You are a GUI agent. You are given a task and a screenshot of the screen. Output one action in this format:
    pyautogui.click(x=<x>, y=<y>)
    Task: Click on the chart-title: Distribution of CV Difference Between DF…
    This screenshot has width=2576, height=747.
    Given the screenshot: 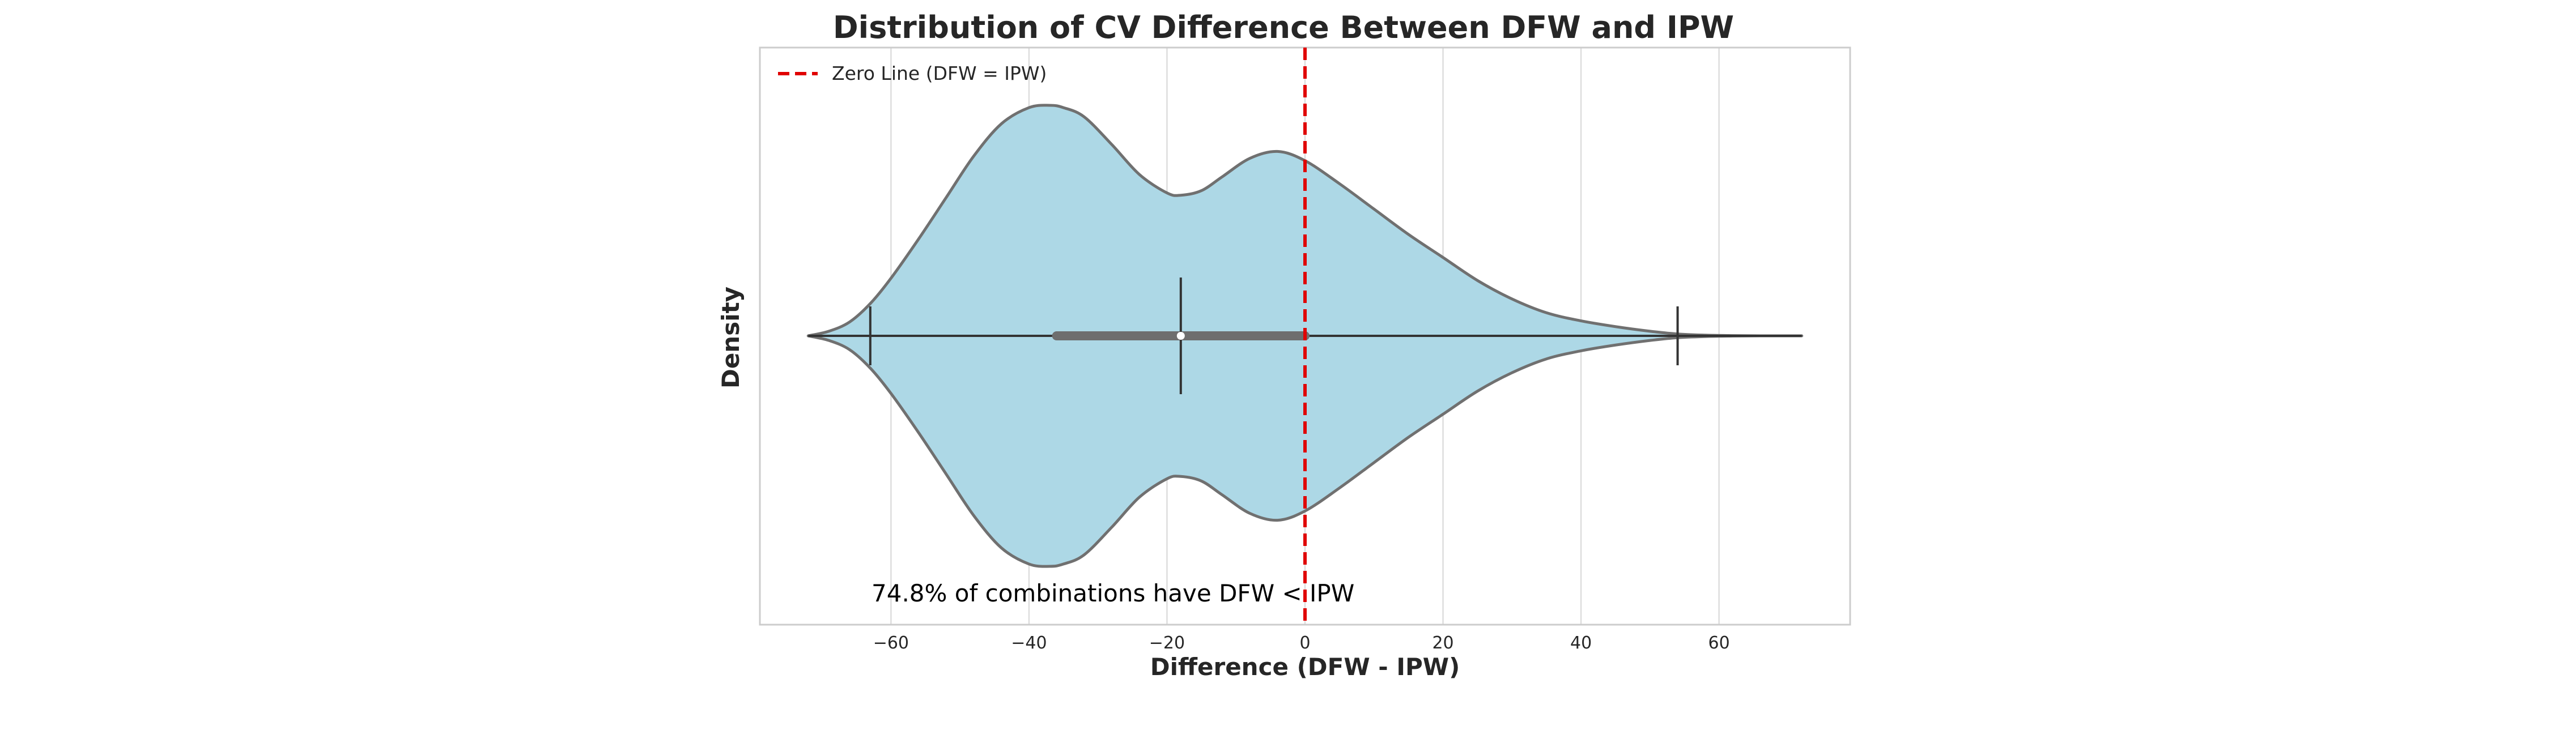 What is the action you would take?
    pyautogui.click(x=1283, y=28)
    